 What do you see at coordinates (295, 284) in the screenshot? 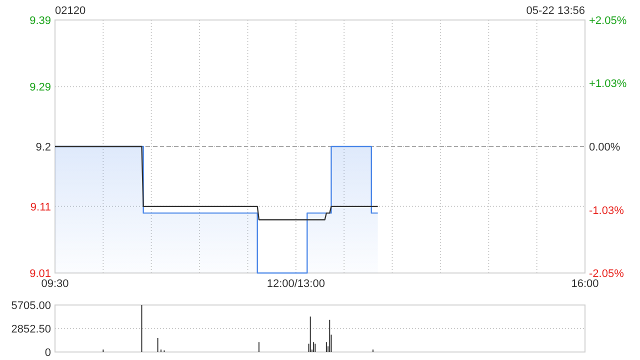
I see `x-tick-label: 12:00/13:00` at bounding box center [295, 284].